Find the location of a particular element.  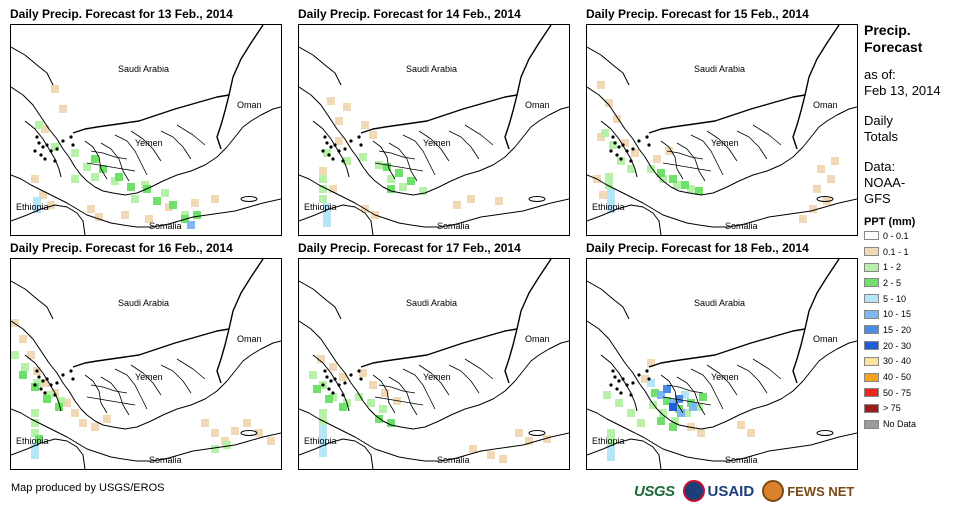

legend-item: 10 - 15 is located at coordinates (914, 314).